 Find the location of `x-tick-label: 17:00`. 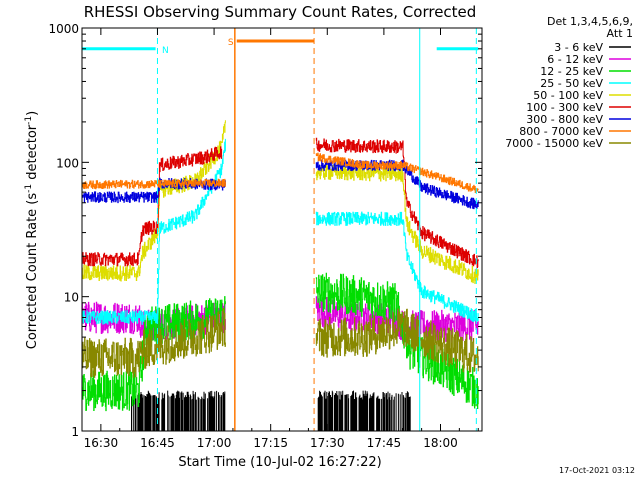

x-tick-label: 17:00 is located at coordinates (214, 443).